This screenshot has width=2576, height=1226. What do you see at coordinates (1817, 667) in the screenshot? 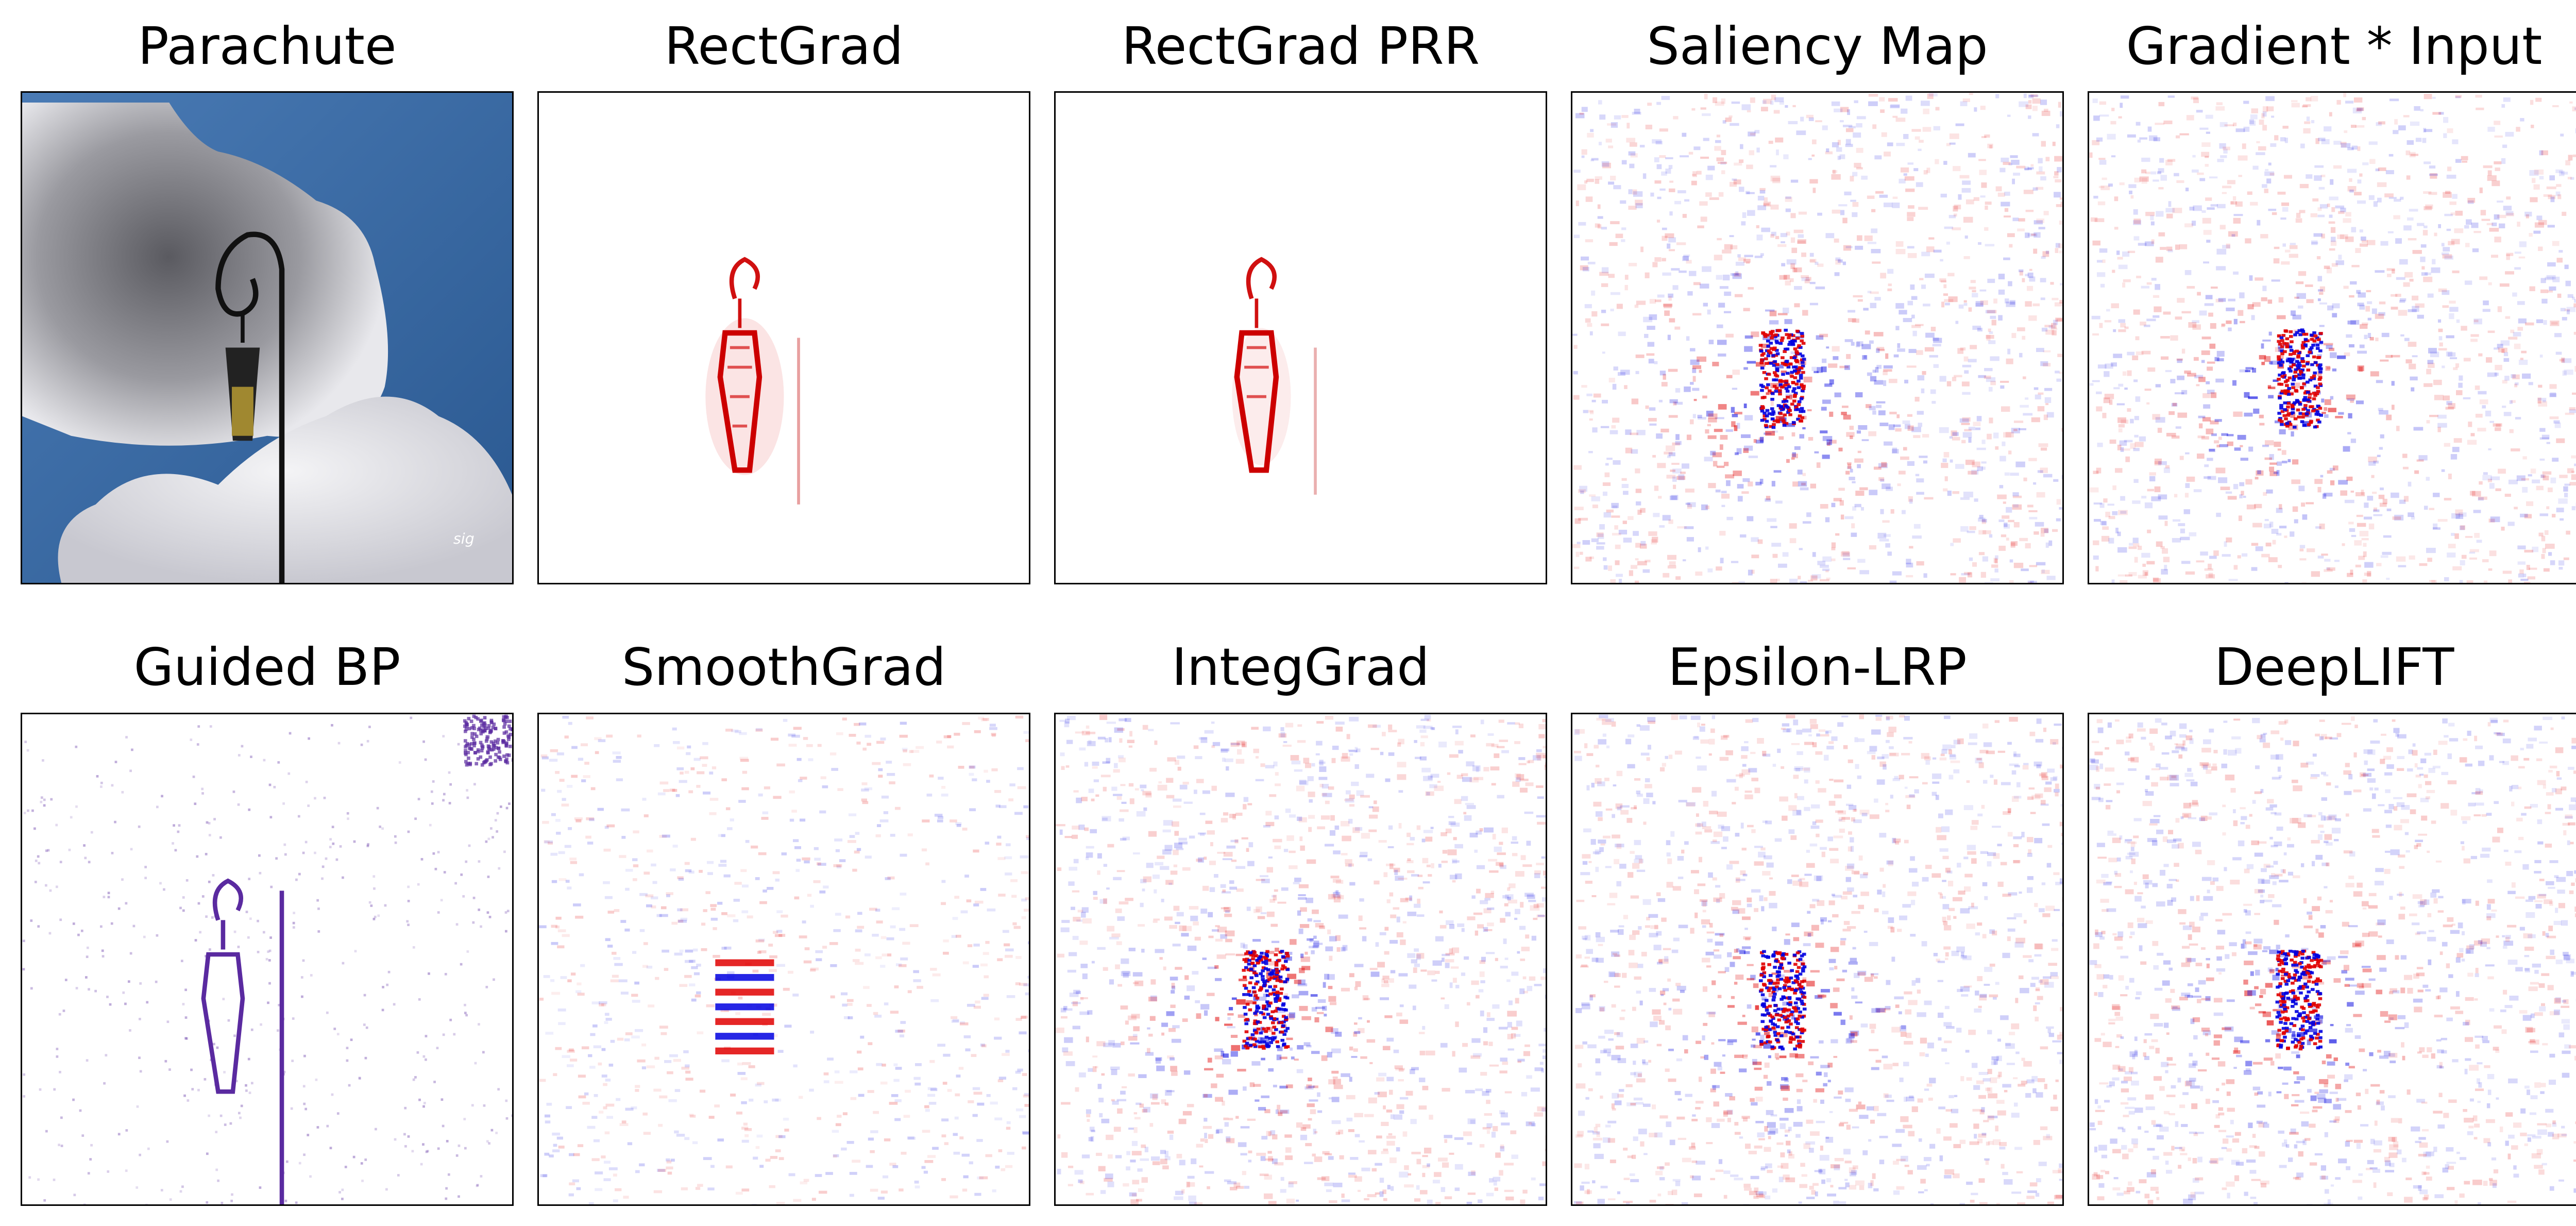
I see `panel-title: Epsilon-LRP` at bounding box center [1817, 667].